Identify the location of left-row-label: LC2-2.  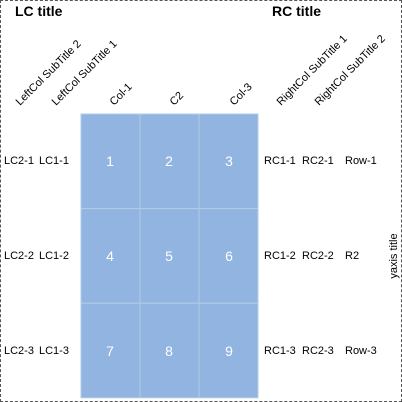
(19, 256).